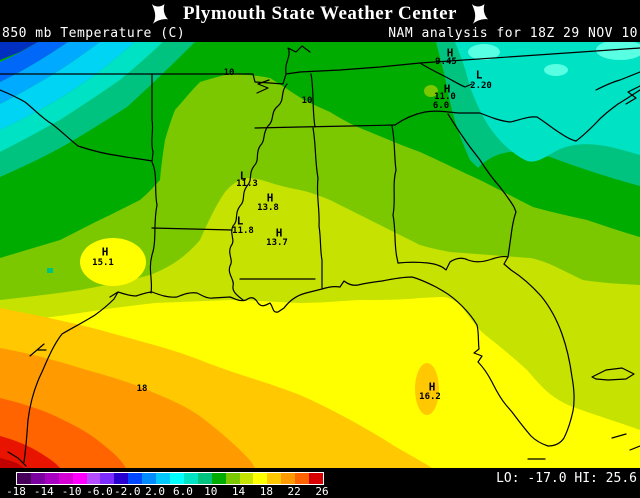 This screenshot has height=498, width=640. I want to click on title-bar: Plymouth State Weather Center, so click(320, 14).